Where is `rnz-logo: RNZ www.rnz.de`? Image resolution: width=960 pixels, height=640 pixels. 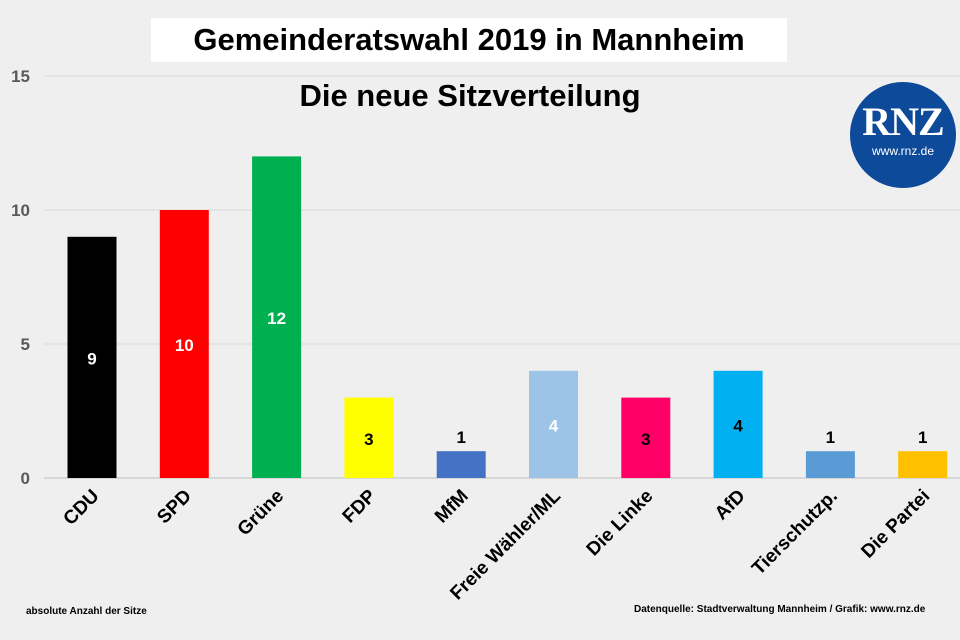 rnz-logo: RNZ www.rnz.de is located at coordinates (903, 135).